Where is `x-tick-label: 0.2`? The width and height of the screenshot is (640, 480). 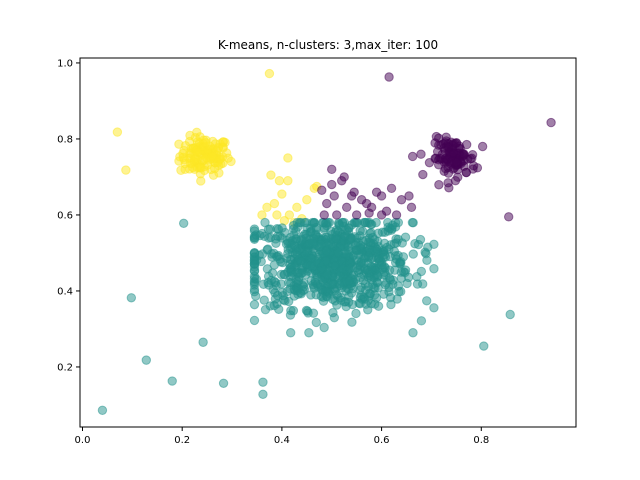 x-tick-label: 0.2 is located at coordinates (182, 440).